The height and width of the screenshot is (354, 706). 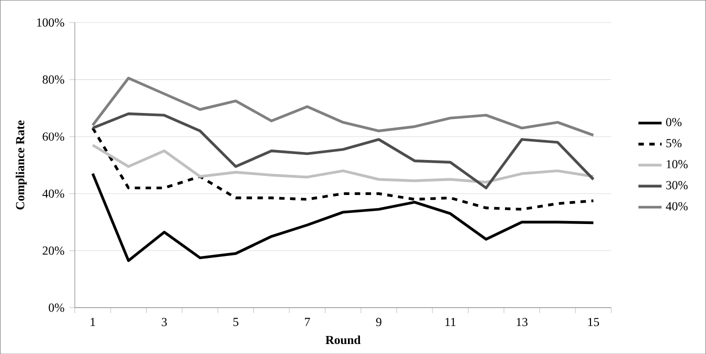 I want to click on y-tick-label: 20%, so click(x=53, y=250).